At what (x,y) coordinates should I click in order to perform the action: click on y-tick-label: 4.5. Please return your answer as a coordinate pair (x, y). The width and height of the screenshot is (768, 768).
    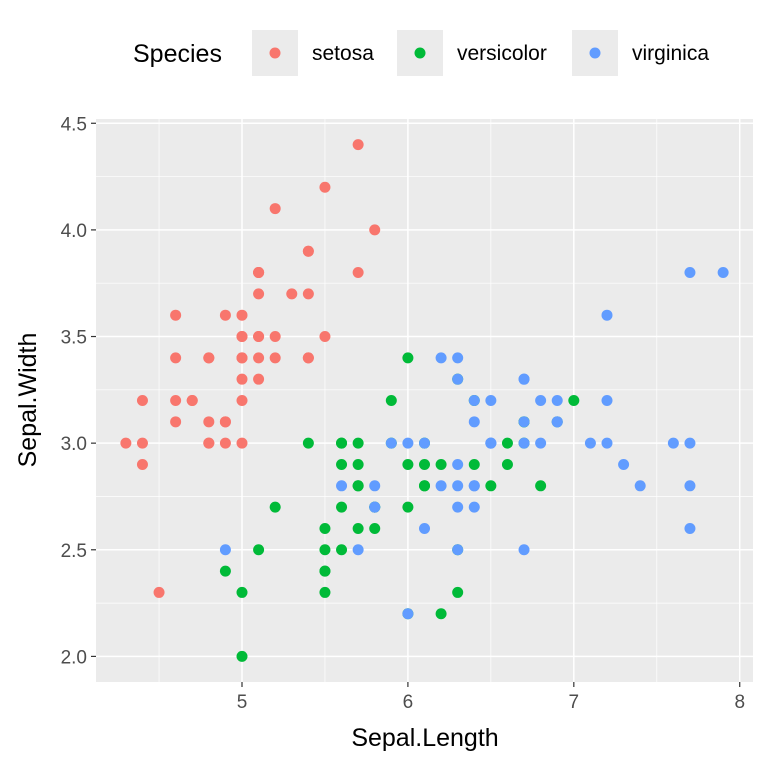
    Looking at the image, I should click on (74, 124).